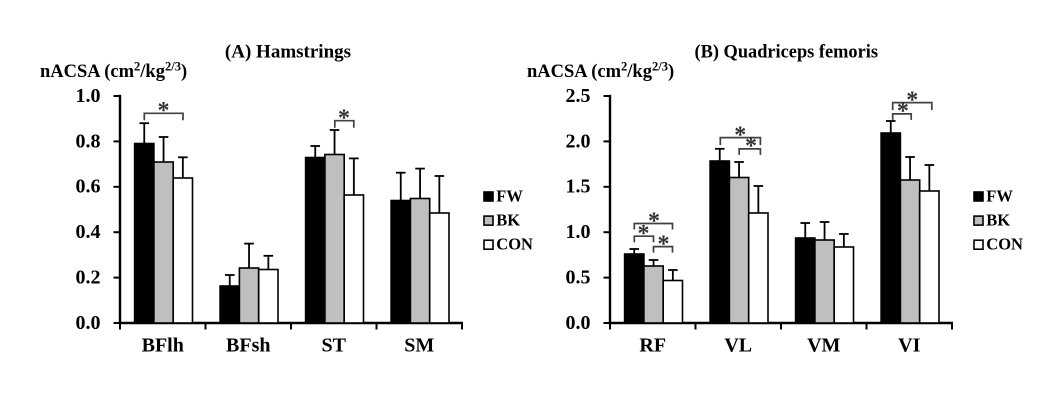  What do you see at coordinates (738, 346) in the screenshot?
I see `svg-text: VL` at bounding box center [738, 346].